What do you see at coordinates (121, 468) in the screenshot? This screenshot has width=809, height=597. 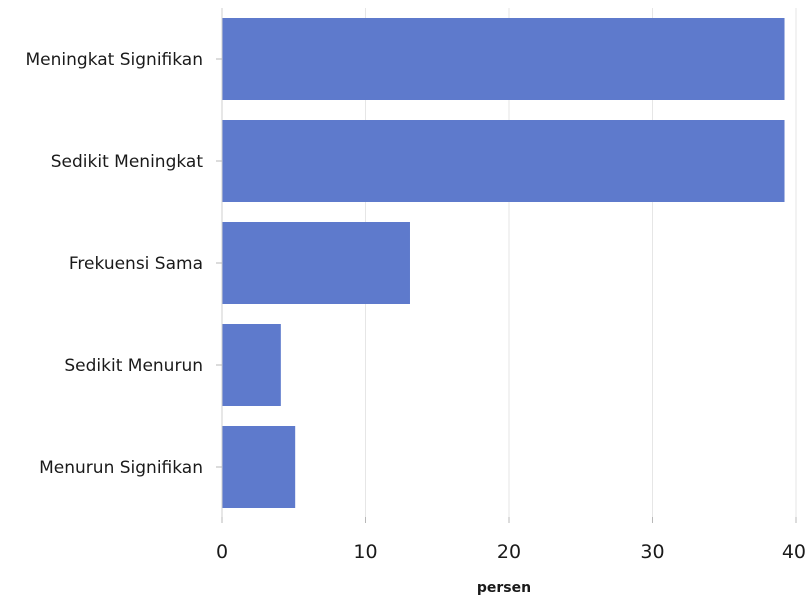 I see `category-label: Menurun Signifikan` at bounding box center [121, 468].